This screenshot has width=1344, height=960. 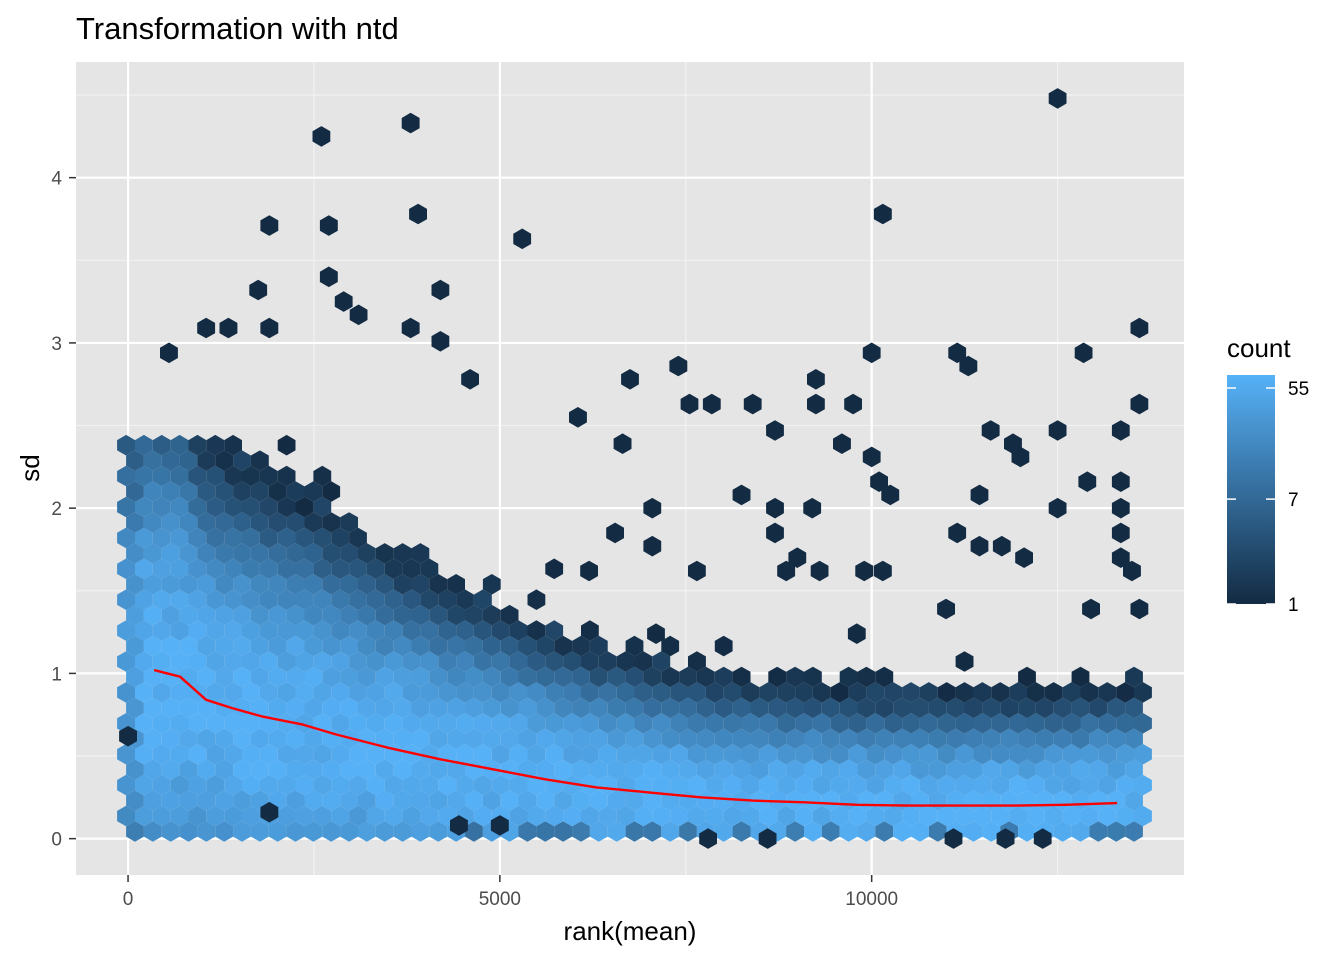 I want to click on x-axis: 0 5000 10000, so click(x=510, y=892).